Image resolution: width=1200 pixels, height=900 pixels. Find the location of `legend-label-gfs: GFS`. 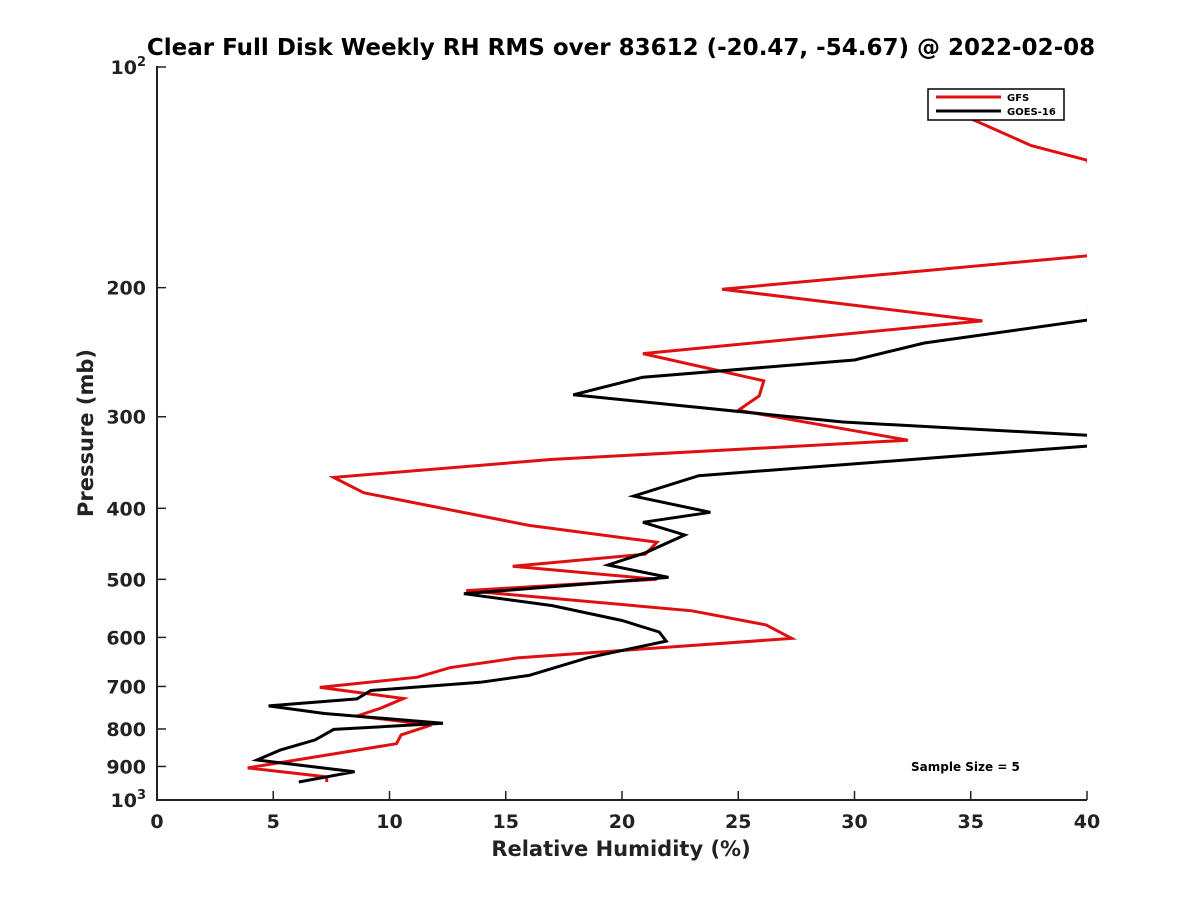

legend-label-gfs: GFS is located at coordinates (1018, 98).